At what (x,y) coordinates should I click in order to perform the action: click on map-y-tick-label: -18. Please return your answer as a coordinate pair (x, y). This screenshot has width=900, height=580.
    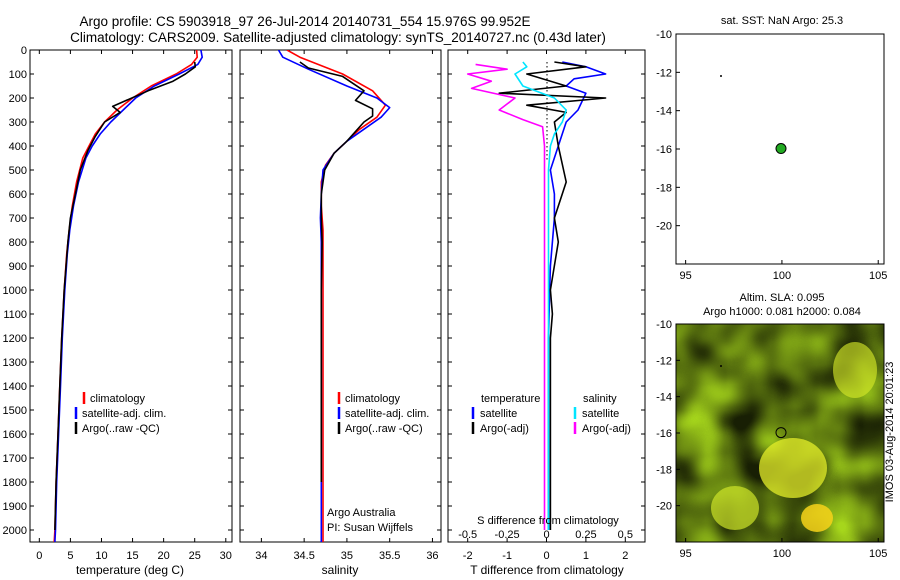
    Looking at the image, I should click on (664, 470).